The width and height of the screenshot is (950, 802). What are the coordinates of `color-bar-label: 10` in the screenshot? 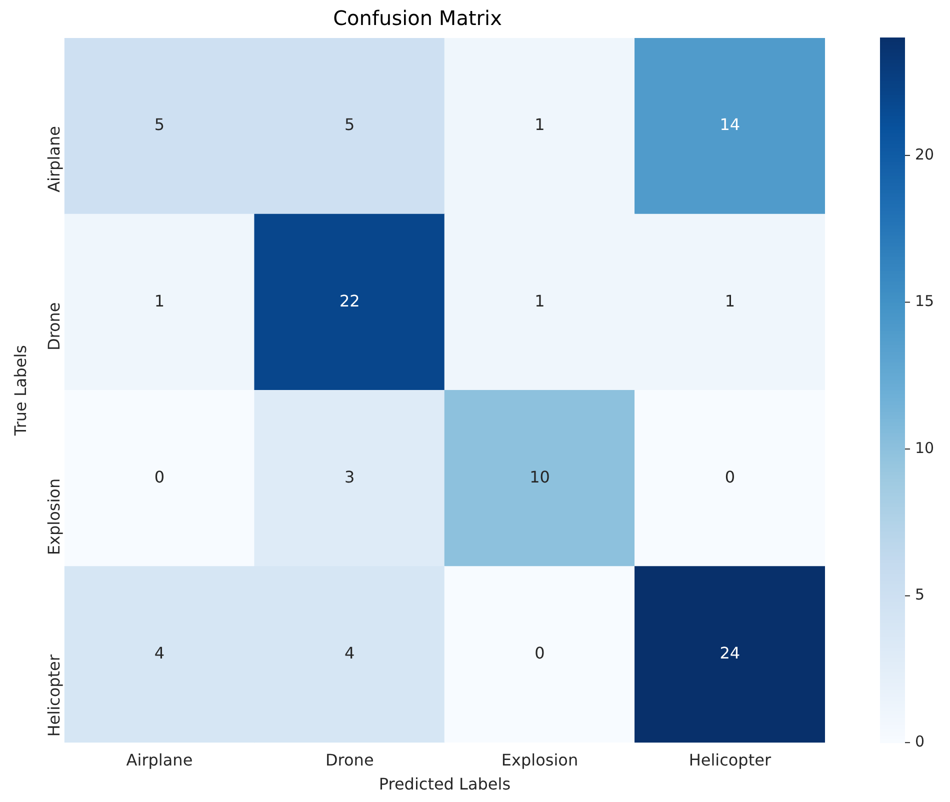 It's located at (924, 447).